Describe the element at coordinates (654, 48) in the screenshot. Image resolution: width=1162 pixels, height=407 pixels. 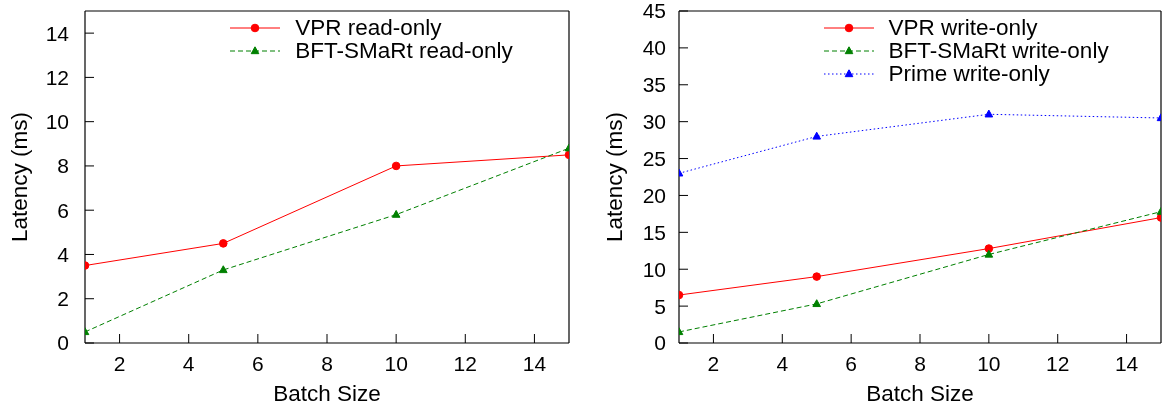
I see `y-tick-label: 40` at that location.